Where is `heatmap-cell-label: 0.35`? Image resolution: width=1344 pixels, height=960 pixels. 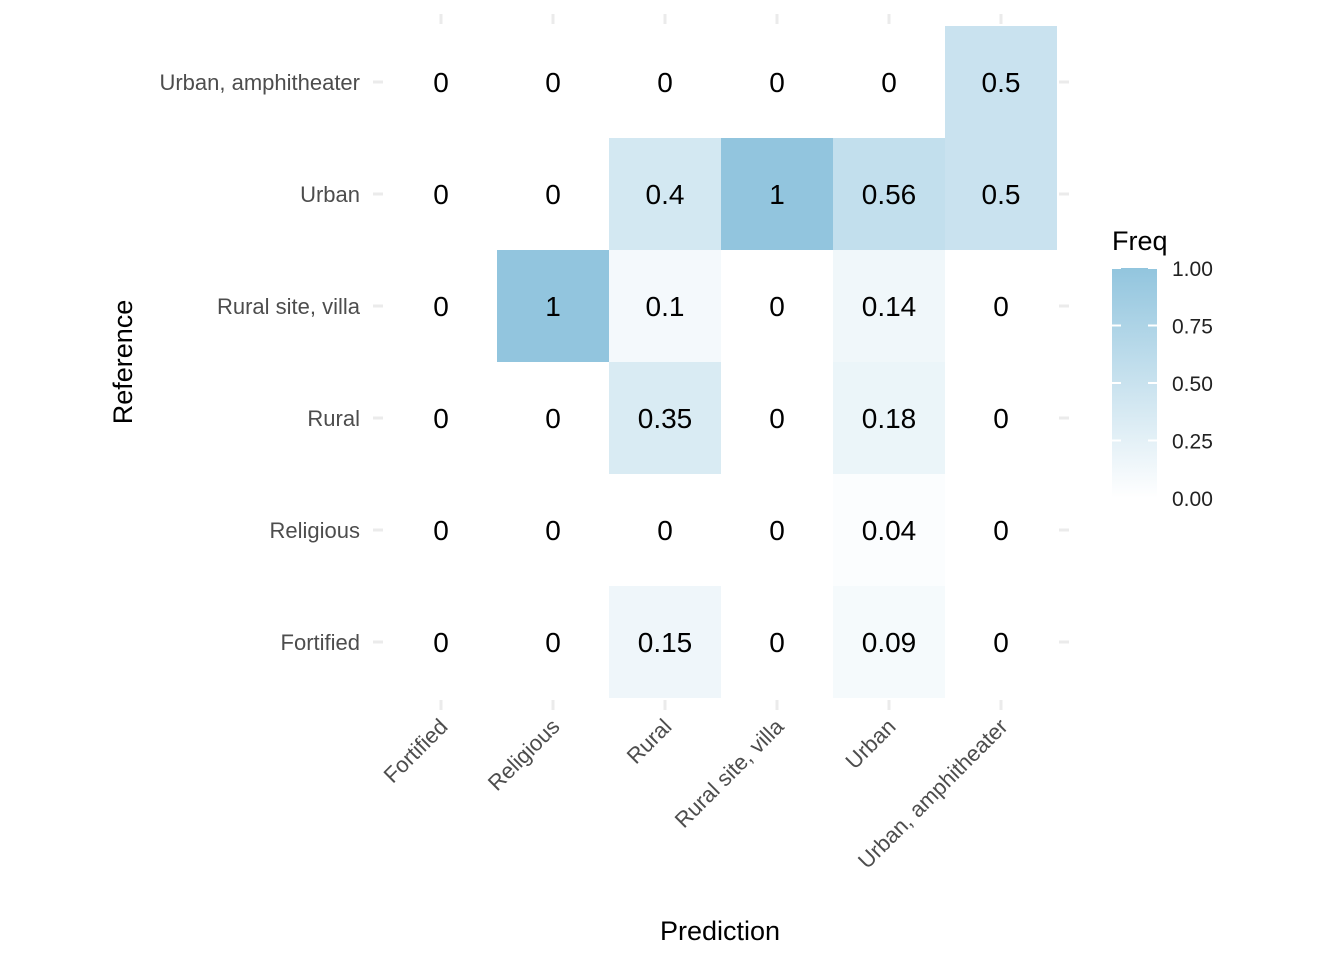
heatmap-cell-label: 0.35 is located at coordinates (665, 418).